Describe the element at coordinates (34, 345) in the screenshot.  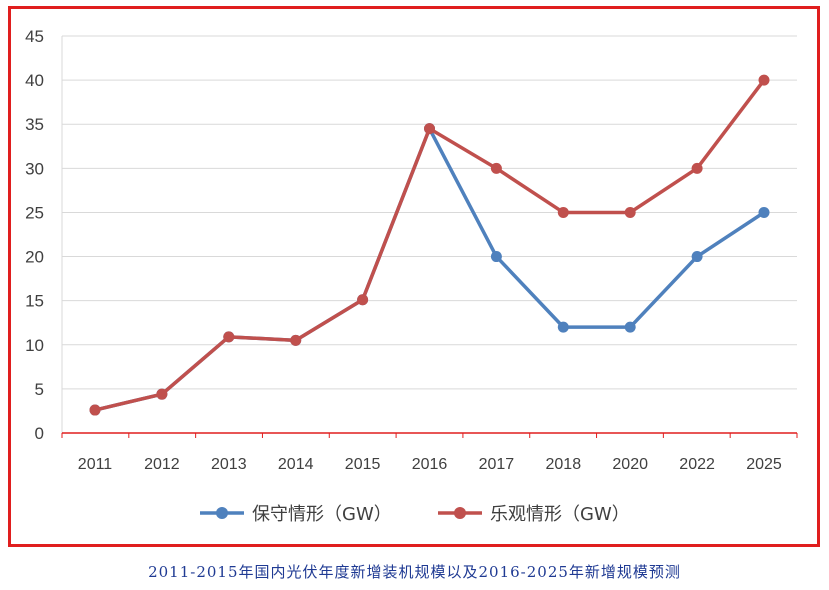
I see `y-tick-label: 10` at that location.